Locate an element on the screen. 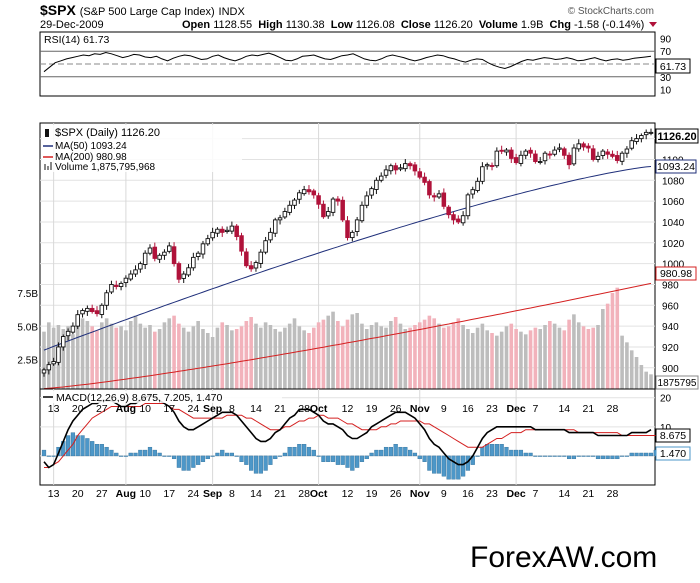  x-axis-label: 27 is located at coordinates (102, 494).